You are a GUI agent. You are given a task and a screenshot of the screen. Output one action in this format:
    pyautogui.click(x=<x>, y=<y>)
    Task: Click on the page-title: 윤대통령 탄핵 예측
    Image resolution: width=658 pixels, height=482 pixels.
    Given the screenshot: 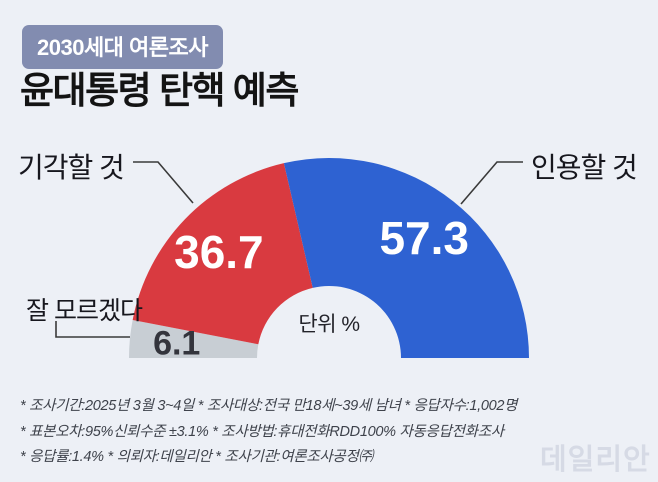 What is the action you would take?
    pyautogui.click(x=159, y=90)
    